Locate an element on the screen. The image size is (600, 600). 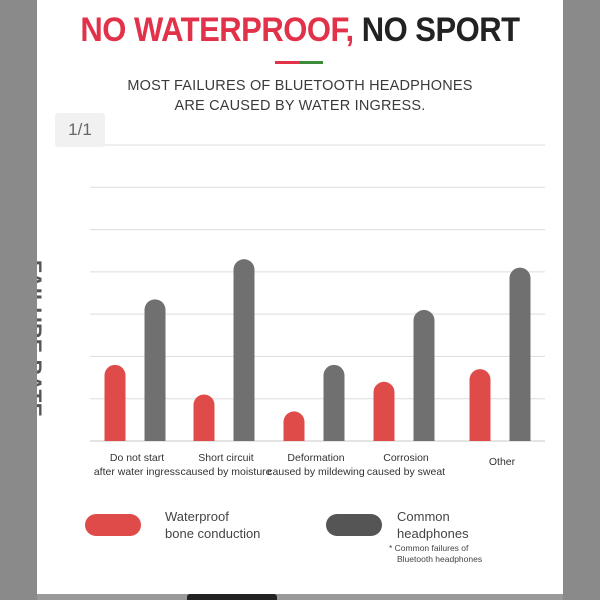
legend-waterproof: Waterproof bone conduction is located at coordinates (212, 525).